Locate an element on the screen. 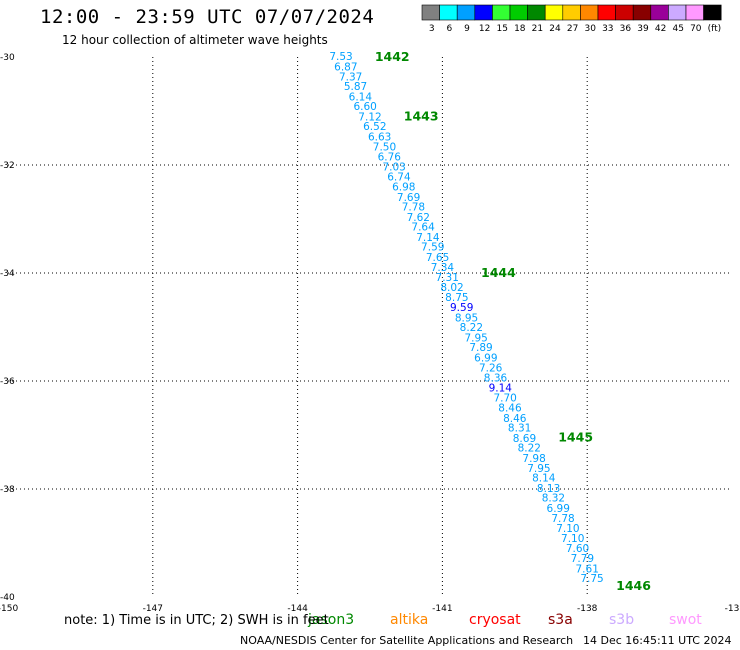  x-tick-label: -138 is located at coordinates (587, 609).